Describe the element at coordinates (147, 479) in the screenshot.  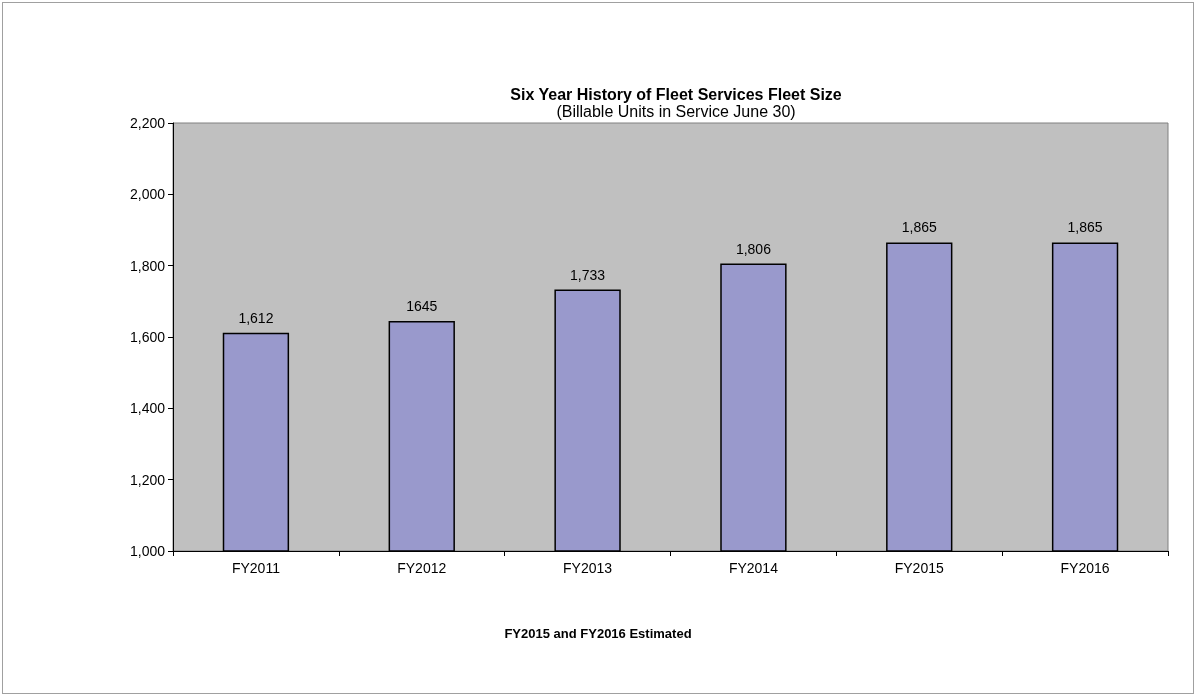
I see `y-tick-label: 1,200` at that location.